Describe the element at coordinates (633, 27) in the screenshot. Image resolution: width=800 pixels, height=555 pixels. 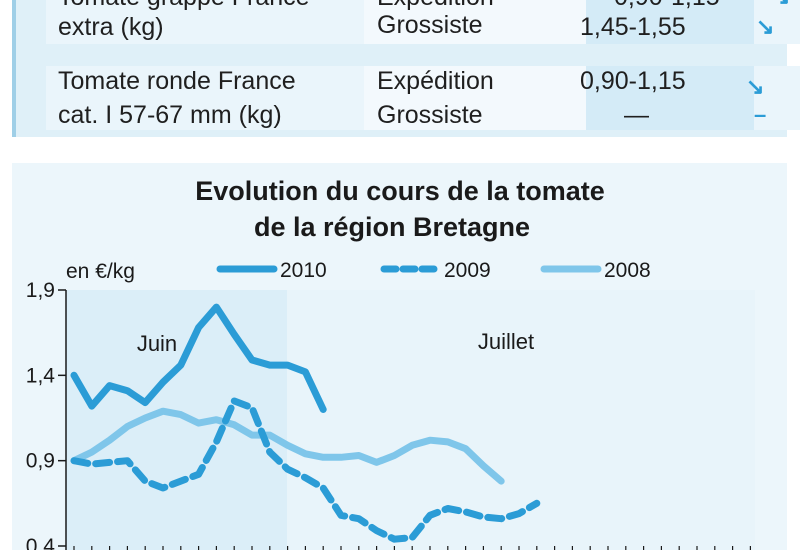
I see `price-grossiste: 1,45-1,55` at that location.